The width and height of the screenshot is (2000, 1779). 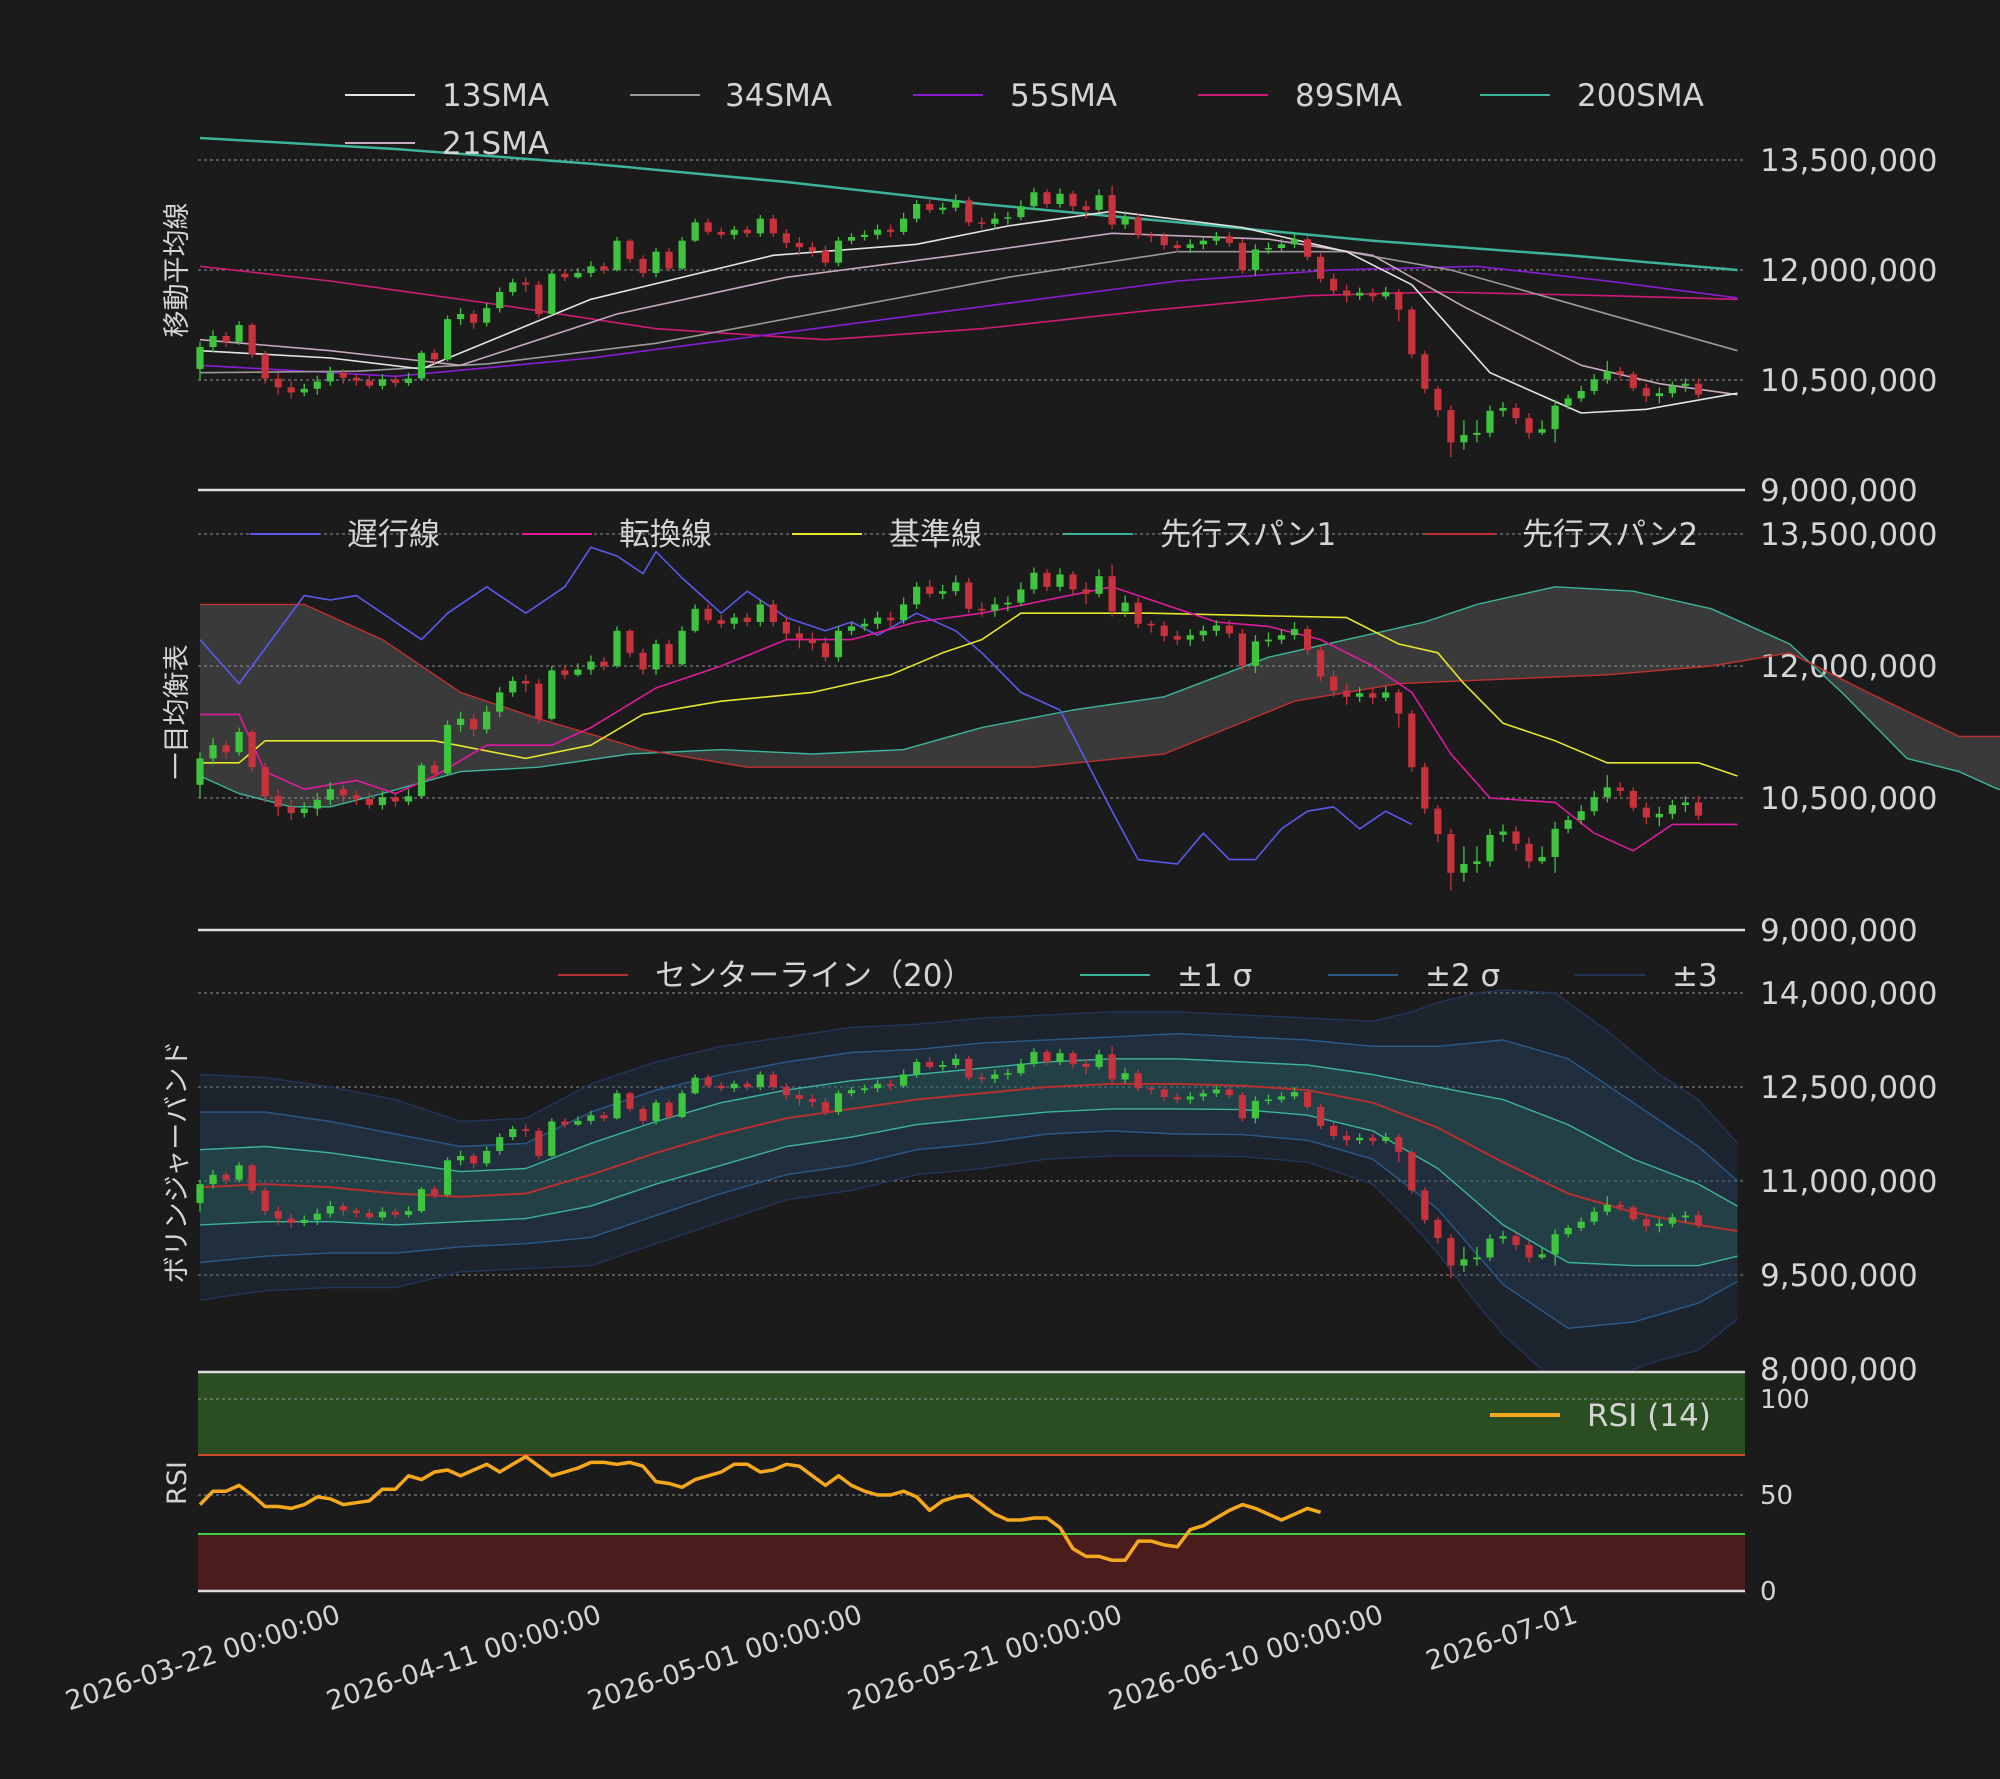 What do you see at coordinates (969, 1066) in the screenshot?
I see `bb-upper-3sd-line` at bounding box center [969, 1066].